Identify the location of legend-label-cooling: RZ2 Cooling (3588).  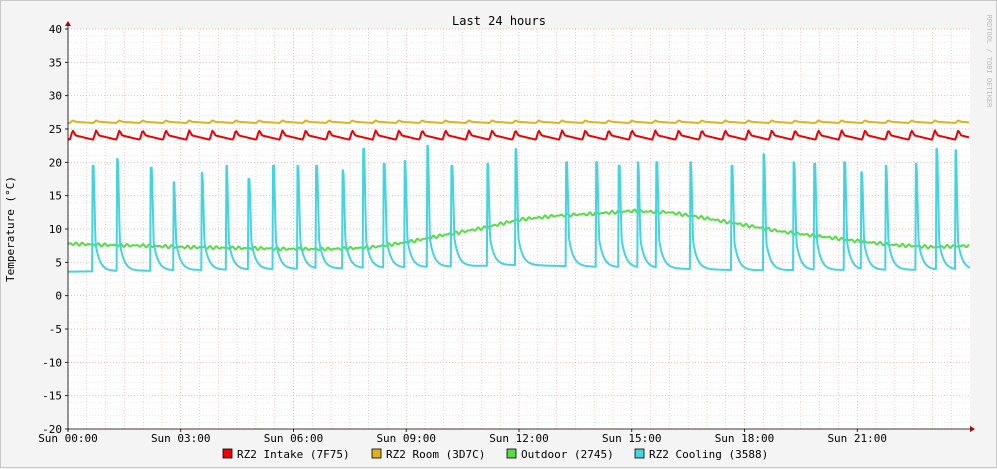
(708, 454).